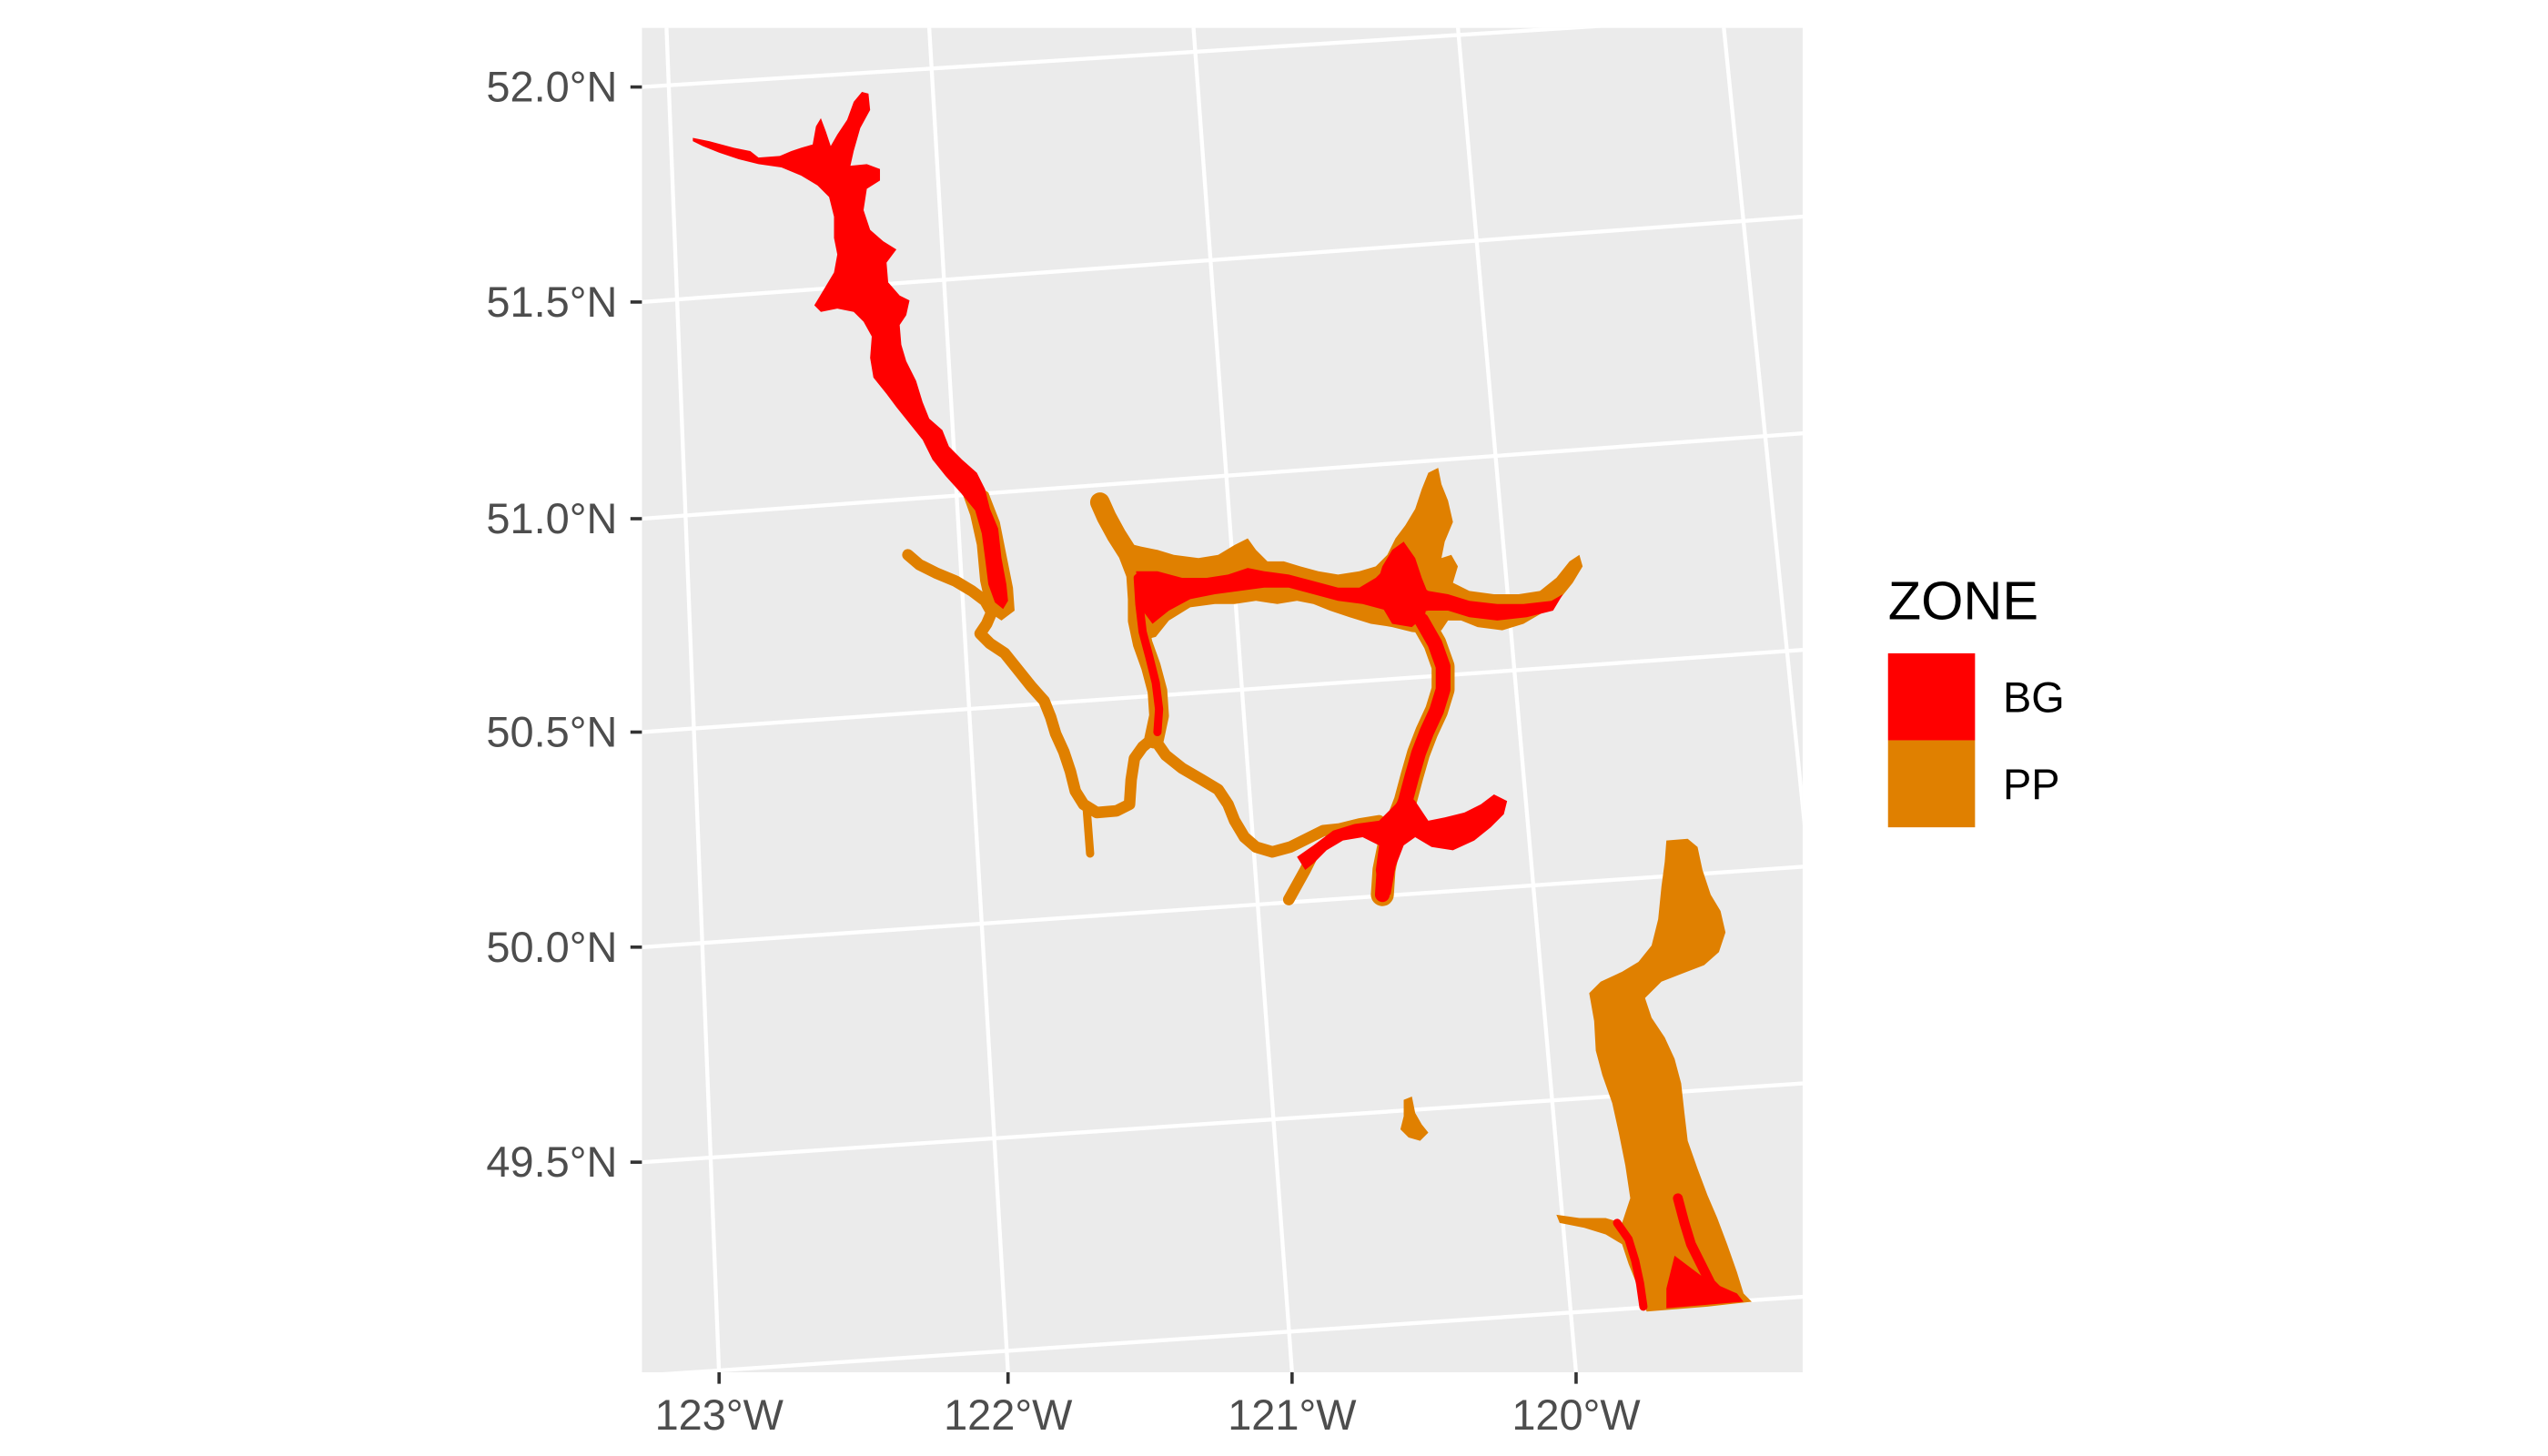 This screenshot has height=1456, width=2548. What do you see at coordinates (2032, 785) in the screenshot?
I see `legend-label-pp: PP` at bounding box center [2032, 785].